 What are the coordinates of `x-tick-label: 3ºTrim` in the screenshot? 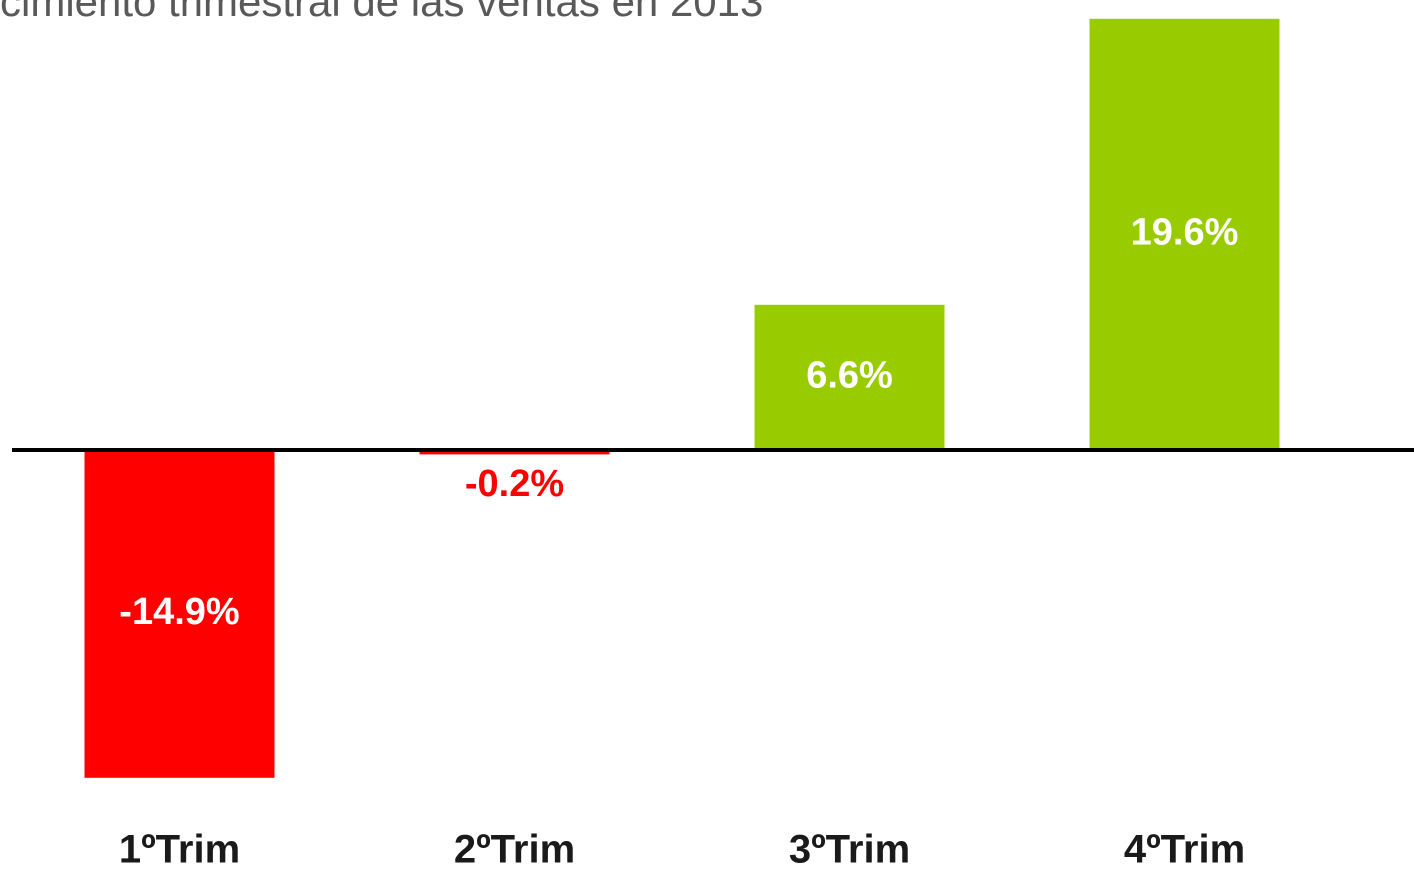 It's located at (849, 850).